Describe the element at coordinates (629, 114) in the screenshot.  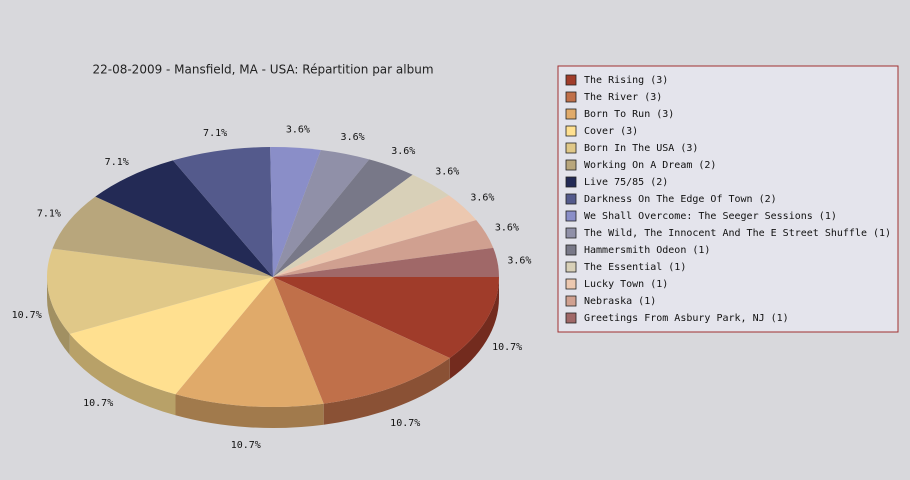
I see `legend-label: Born To Run (3)` at that location.